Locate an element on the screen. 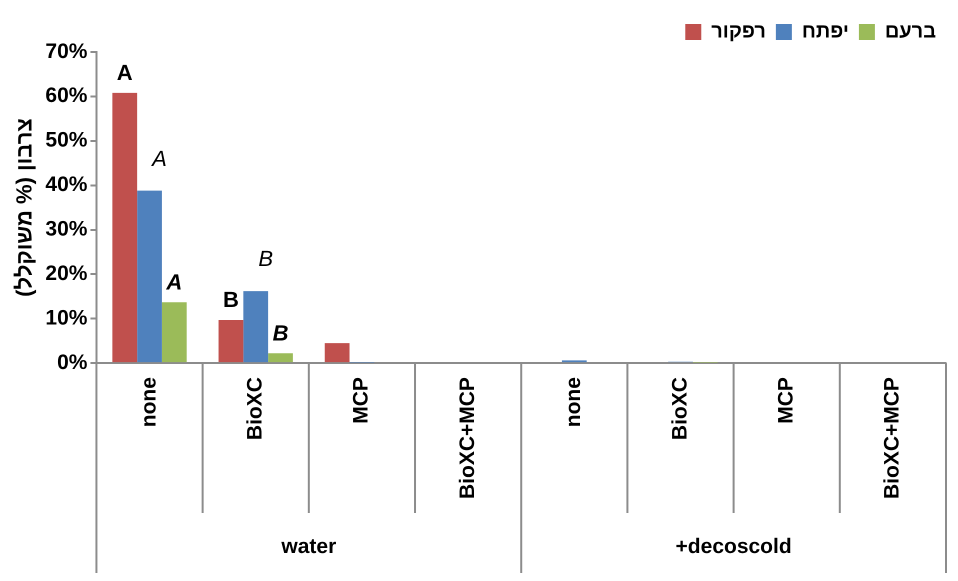 The width and height of the screenshot is (958, 581). y-axis-title: צרבון (% משוקלל) is located at coordinates (23, 207).